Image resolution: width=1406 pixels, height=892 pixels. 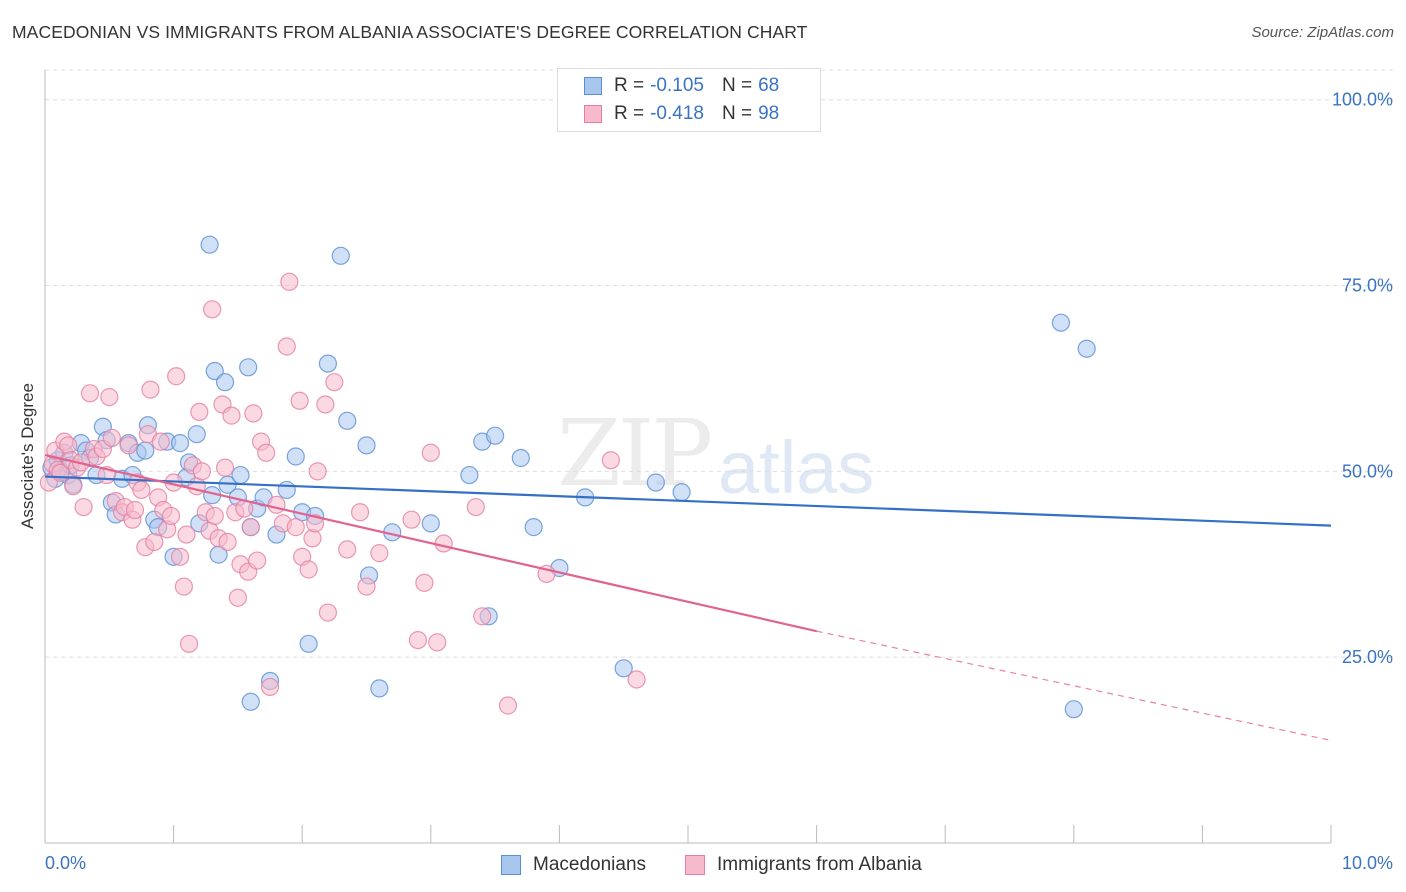 What do you see at coordinates (1367, 286) in the screenshot?
I see `y-tick-label: 75.0%` at bounding box center [1367, 286].